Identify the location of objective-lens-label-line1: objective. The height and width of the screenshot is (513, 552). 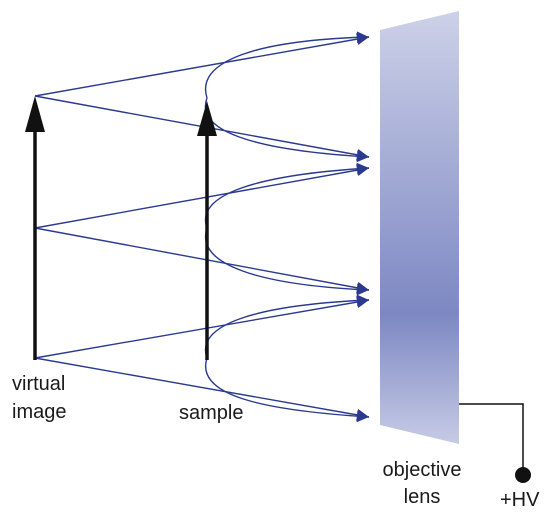
(422, 470).